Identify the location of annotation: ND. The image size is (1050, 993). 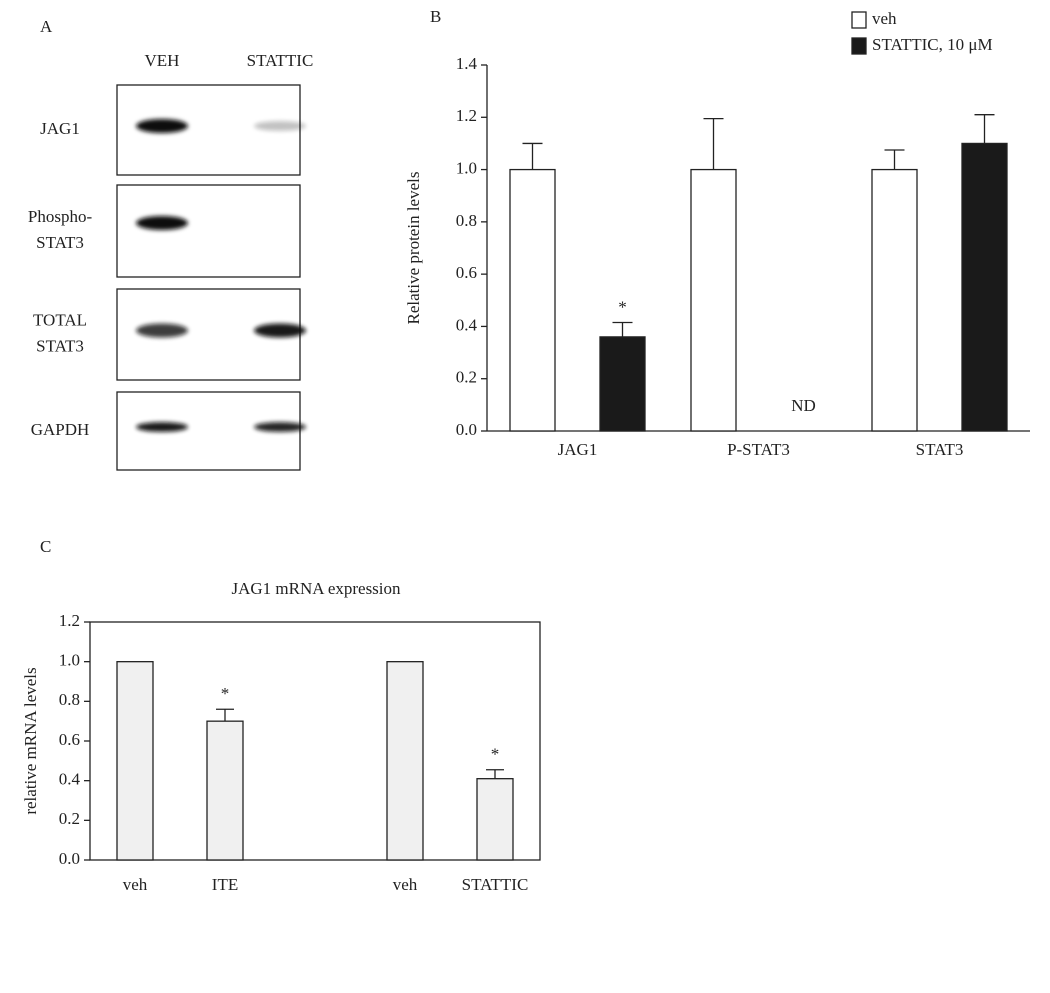
(803, 405).